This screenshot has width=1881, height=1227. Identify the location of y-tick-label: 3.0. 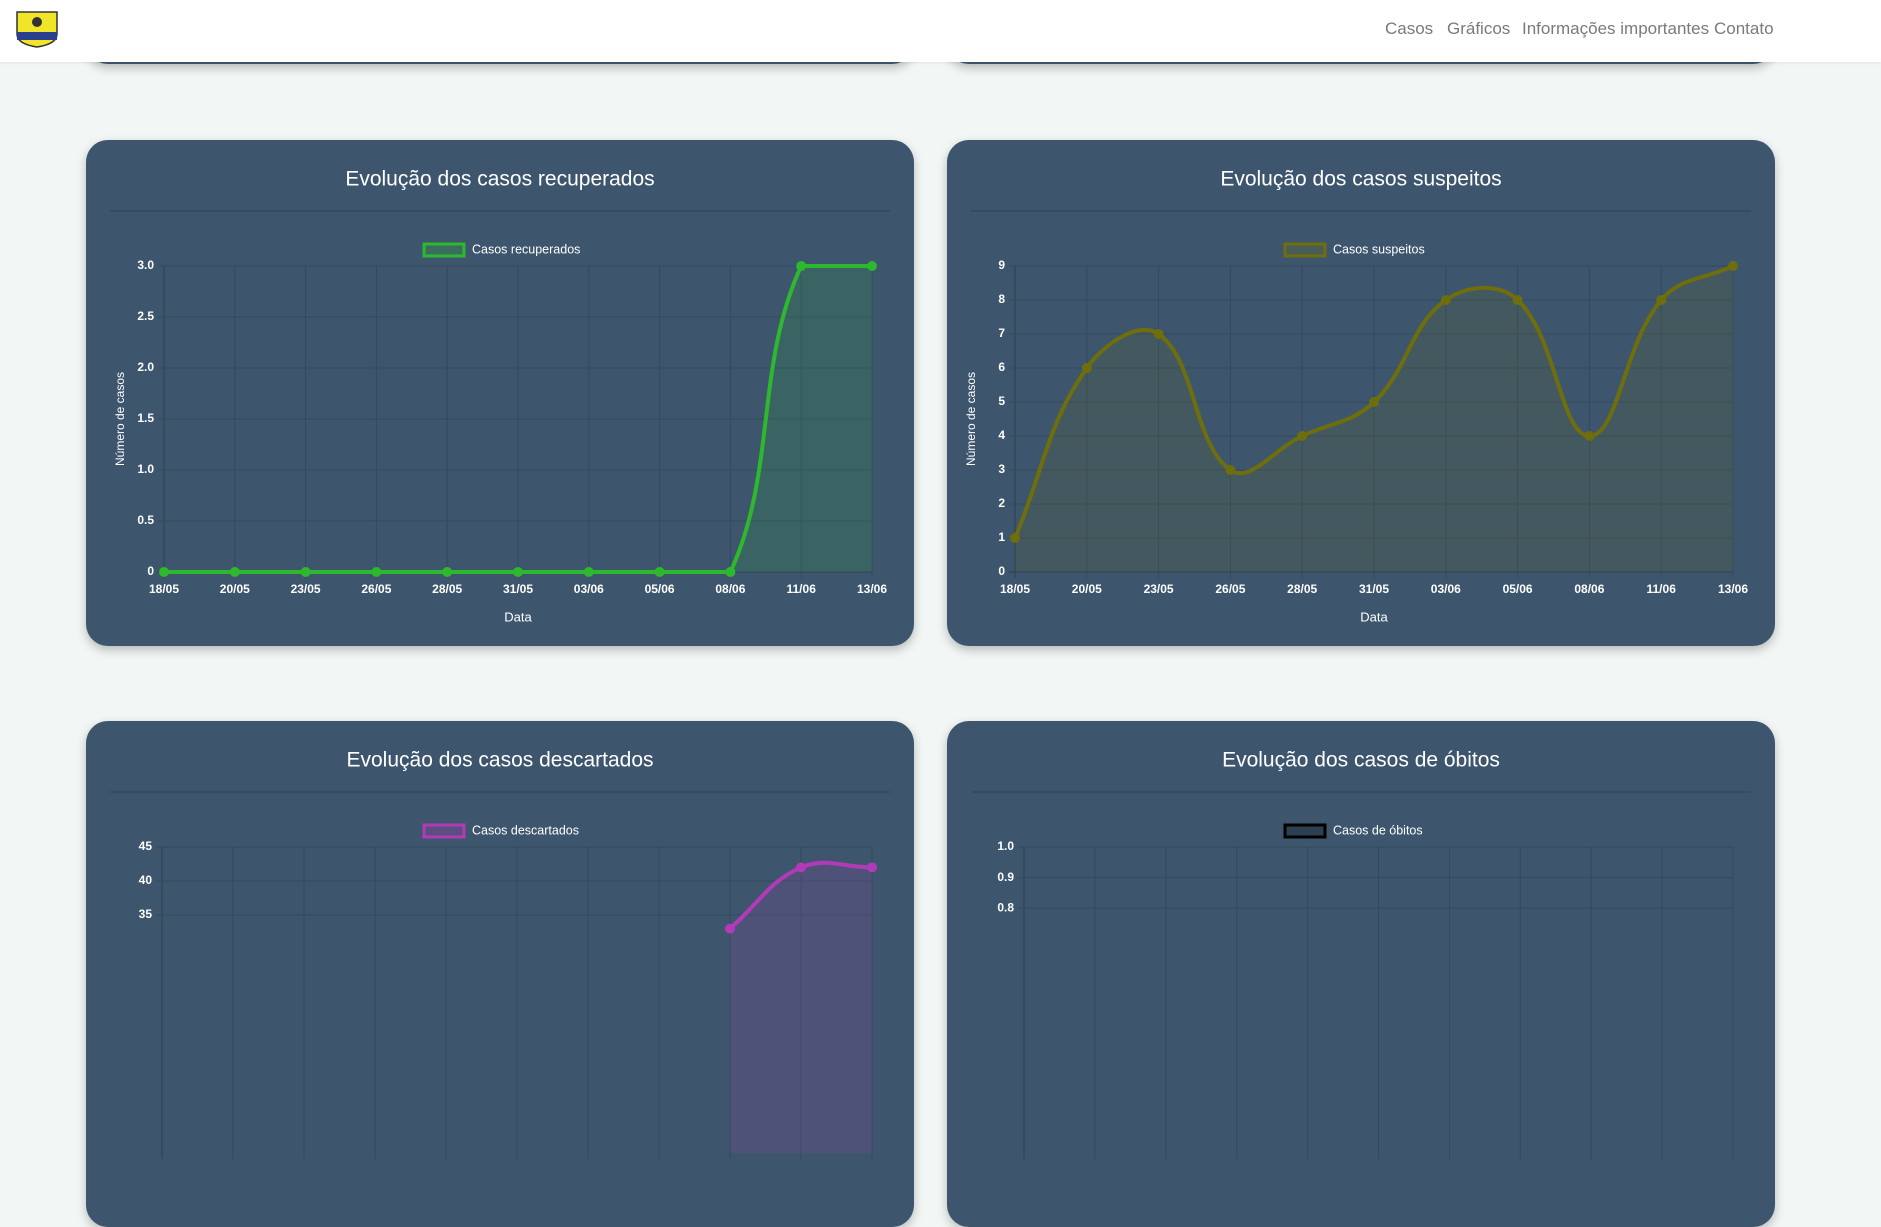
(145, 265).